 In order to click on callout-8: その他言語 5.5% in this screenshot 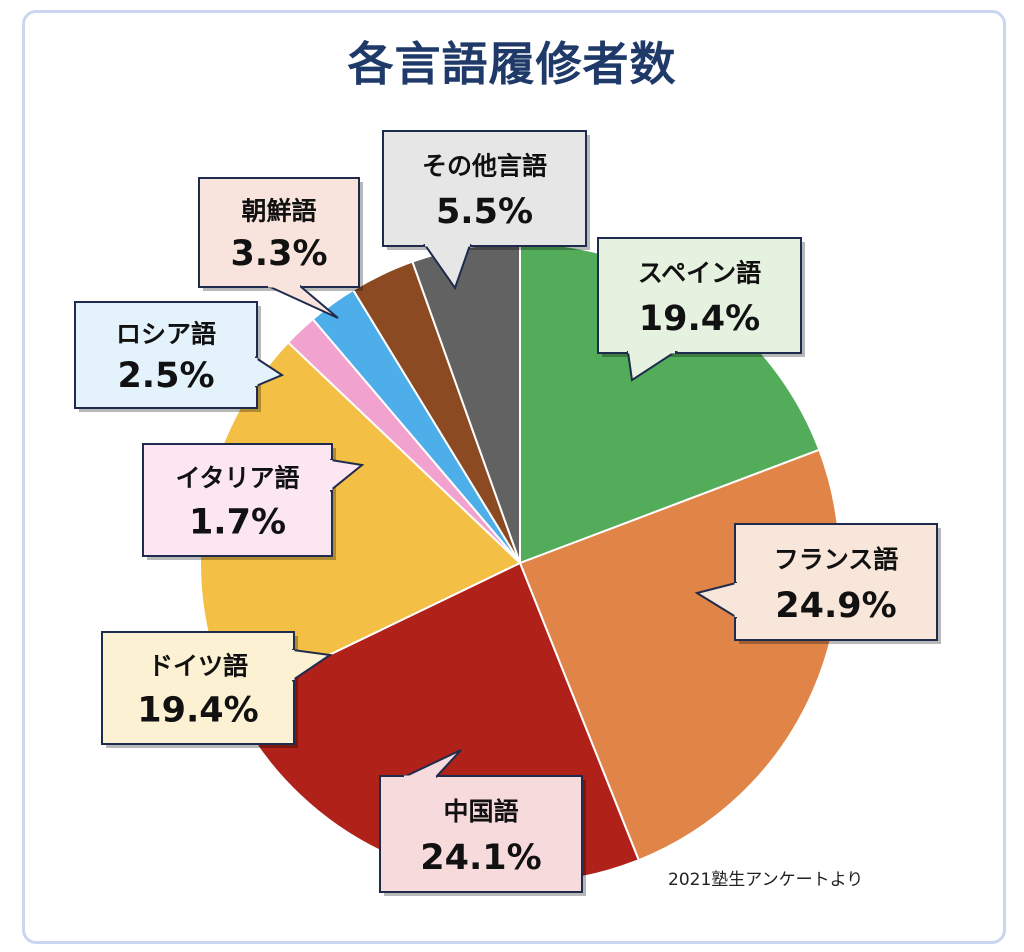, I will do `click(486, 210)`.